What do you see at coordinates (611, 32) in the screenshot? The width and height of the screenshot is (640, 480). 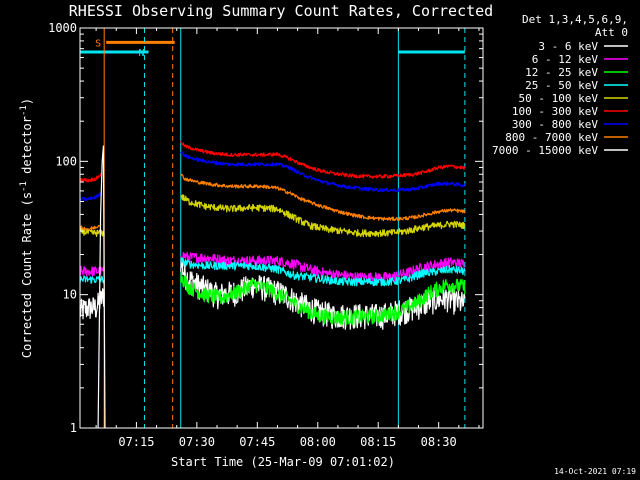 I see `legend-header-line-2: Att 0` at bounding box center [611, 32].